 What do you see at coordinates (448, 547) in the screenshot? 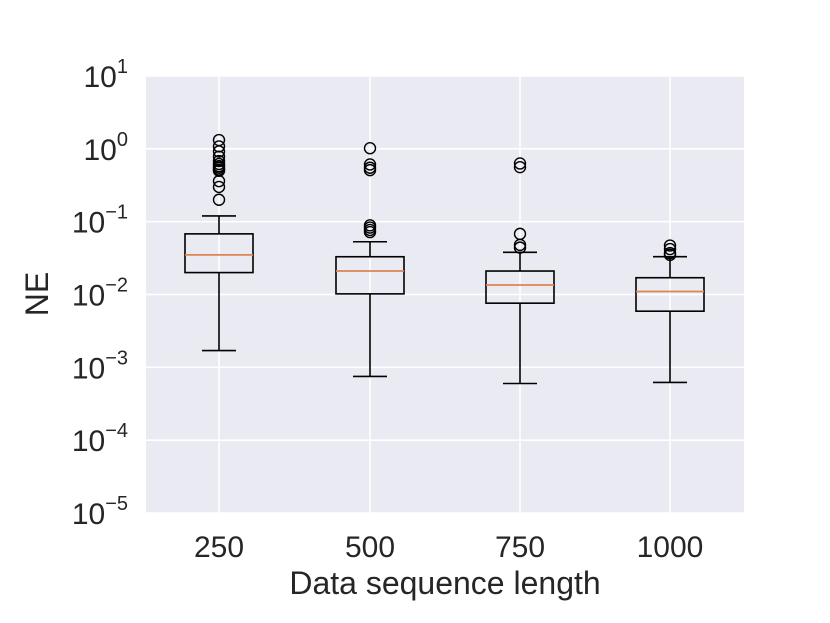
I see `x-tick-labels: 250 500 750 1000` at bounding box center [448, 547].